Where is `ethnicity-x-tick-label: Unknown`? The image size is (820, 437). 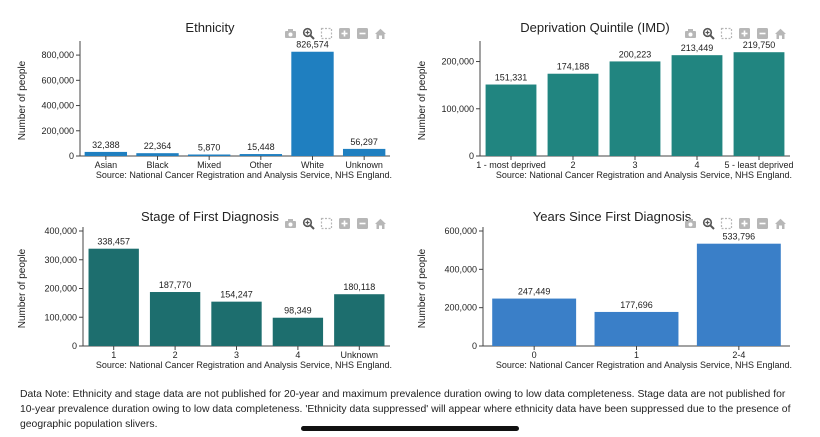
ethnicity-x-tick-label: Unknown is located at coordinates (364, 165).